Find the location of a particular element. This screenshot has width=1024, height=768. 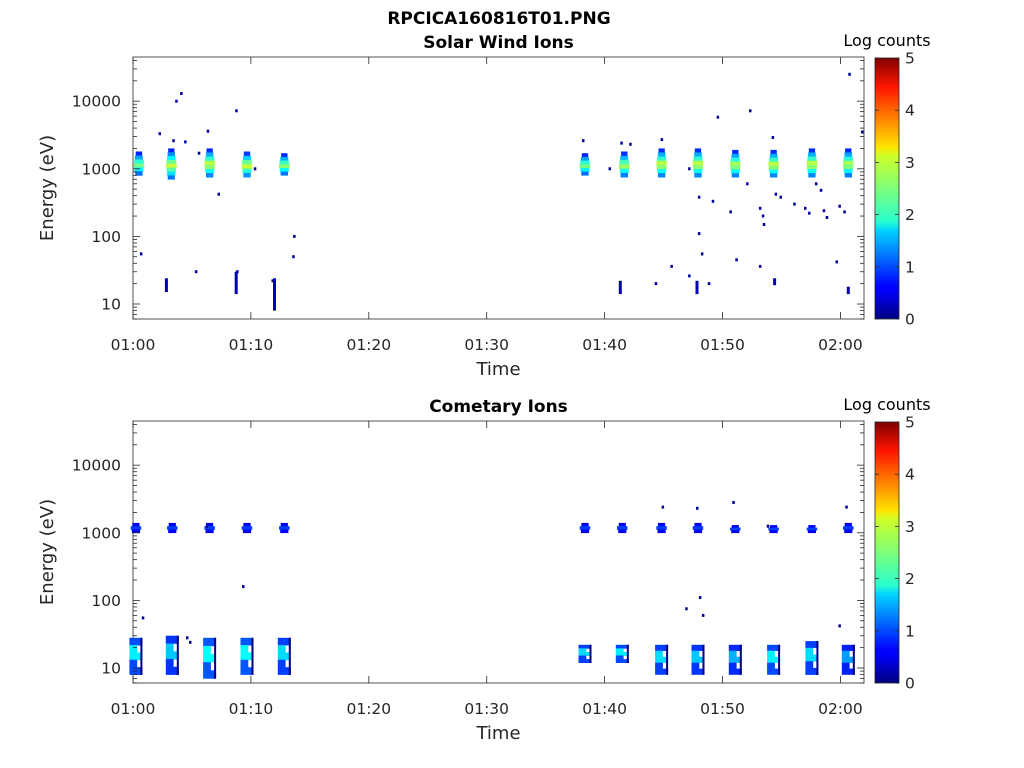

colorbar-tick-label: 0 is located at coordinates (910, 684).